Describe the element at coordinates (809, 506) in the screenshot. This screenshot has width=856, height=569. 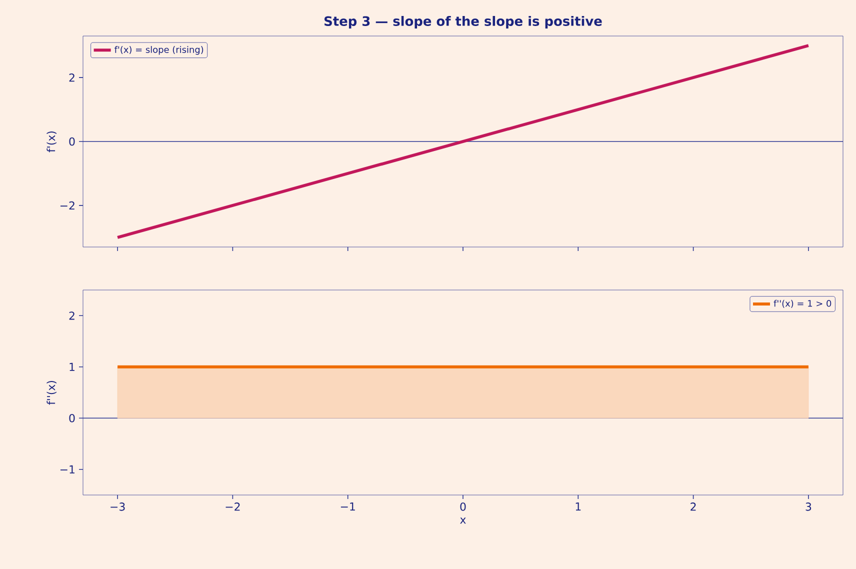
I see `x-tick-label: 3` at that location.